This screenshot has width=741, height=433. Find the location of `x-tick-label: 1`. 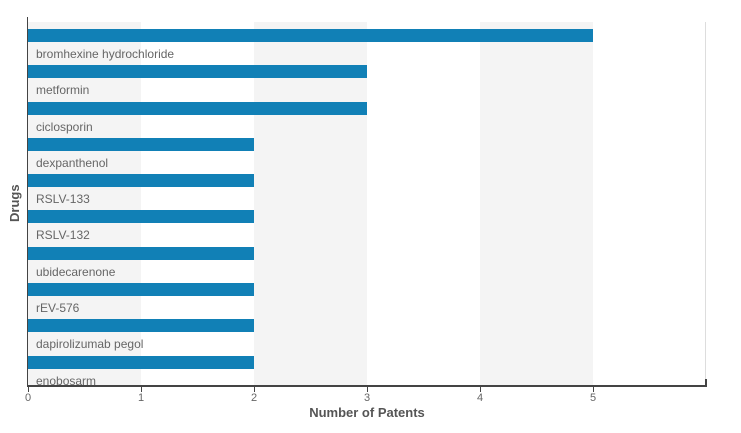

x-tick-label: 1 is located at coordinates (141, 398).